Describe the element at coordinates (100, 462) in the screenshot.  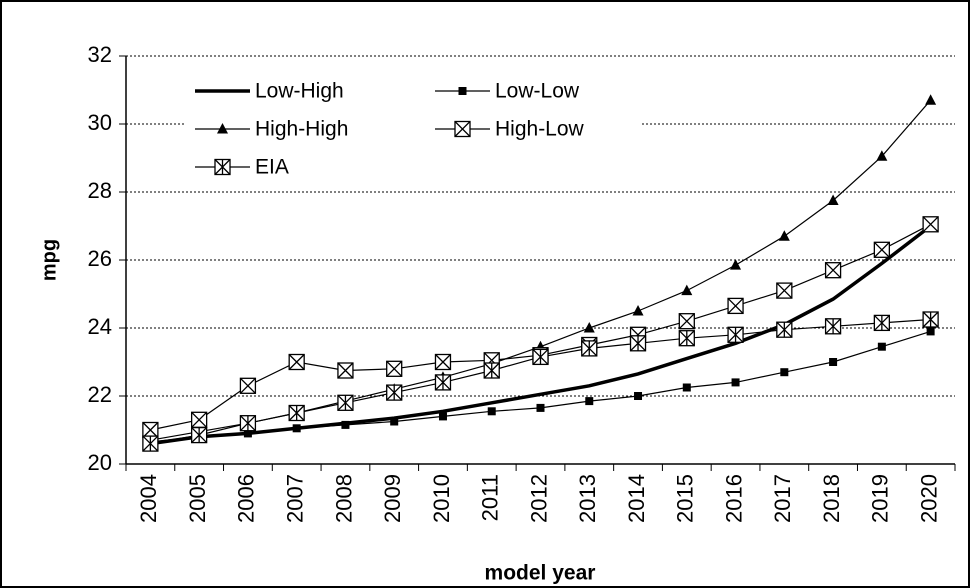
I see `y-tick-label: 20` at that location.